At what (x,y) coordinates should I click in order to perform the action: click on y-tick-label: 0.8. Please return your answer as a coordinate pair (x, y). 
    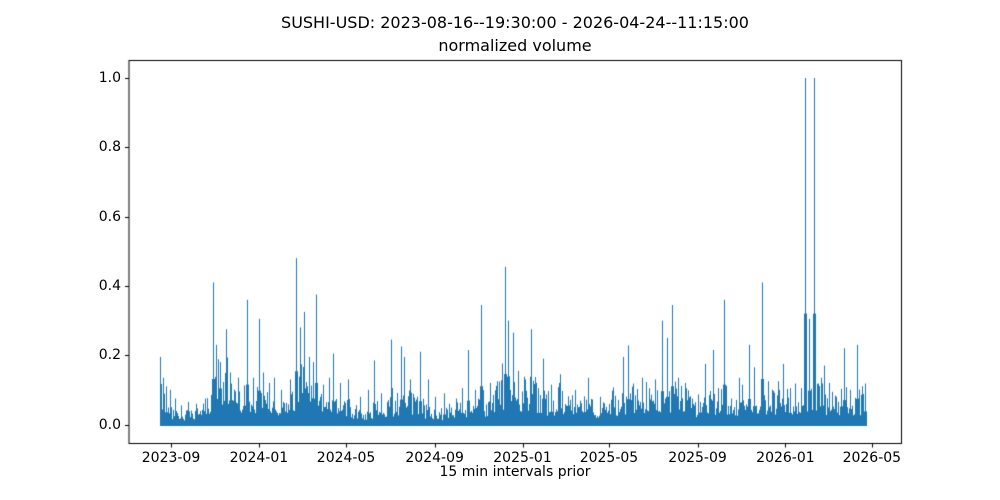
    Looking at the image, I should click on (109, 147).